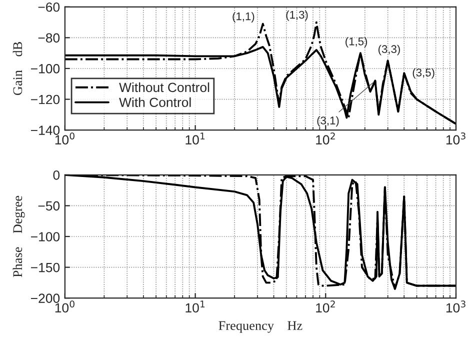 The image size is (474, 345). Describe the element at coordinates (18, 237) in the screenshot. I see `y-axis-title: Phase Degree` at that location.